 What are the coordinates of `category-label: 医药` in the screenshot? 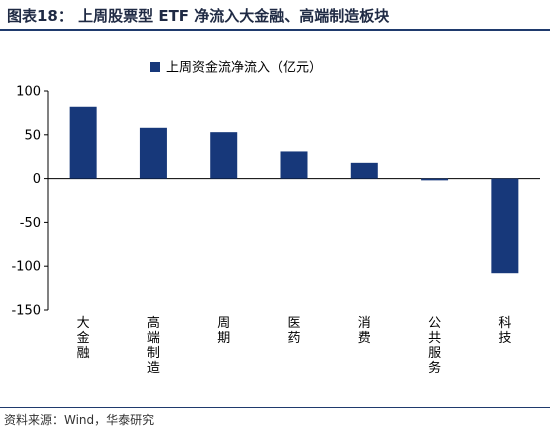 It's located at (293, 331).